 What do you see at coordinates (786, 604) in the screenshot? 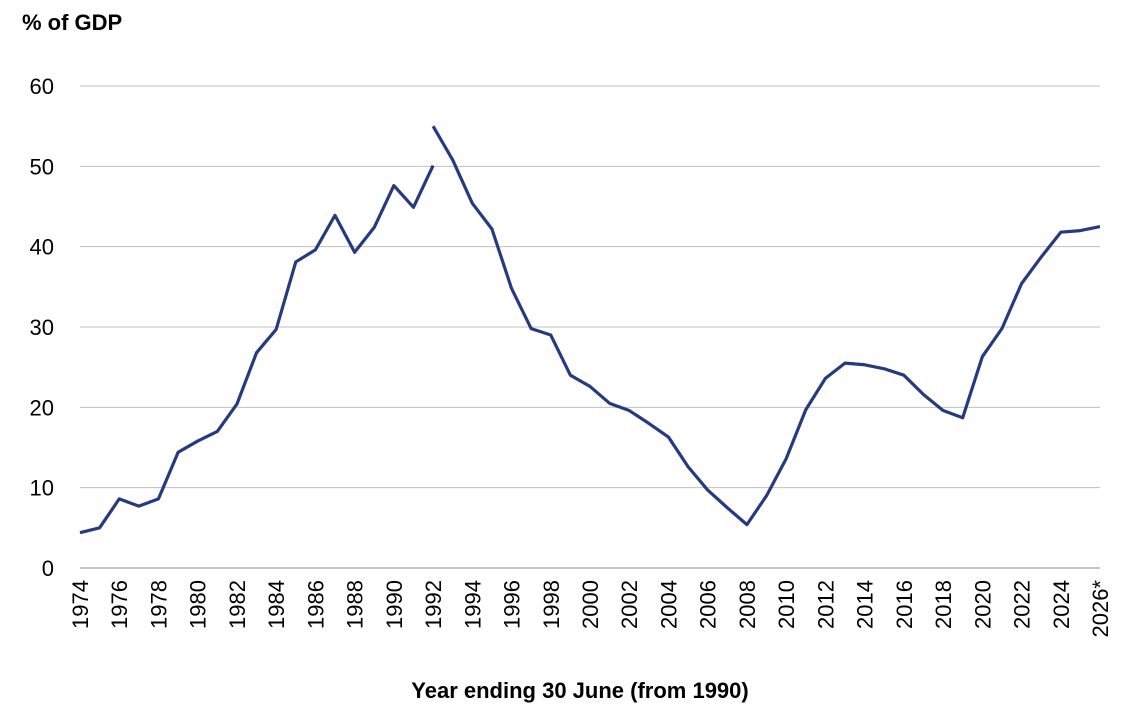
I see `x-tick-label: 2010` at bounding box center [786, 604].